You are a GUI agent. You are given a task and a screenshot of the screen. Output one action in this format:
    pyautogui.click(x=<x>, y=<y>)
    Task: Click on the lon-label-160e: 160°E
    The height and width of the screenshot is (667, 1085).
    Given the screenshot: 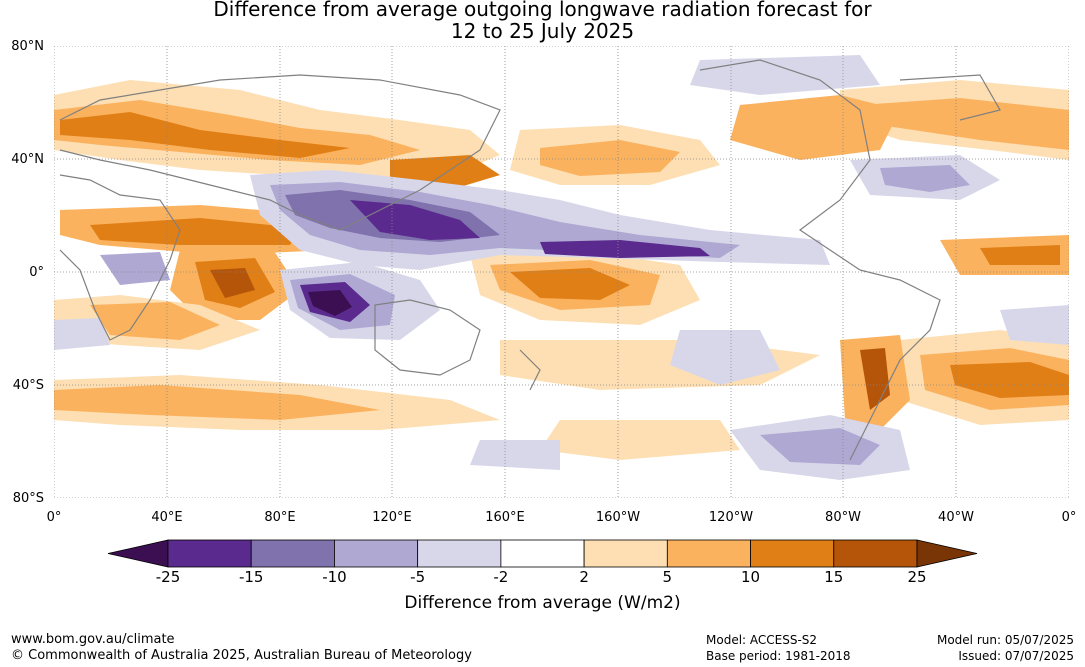 What is the action you would take?
    pyautogui.click(x=505, y=517)
    